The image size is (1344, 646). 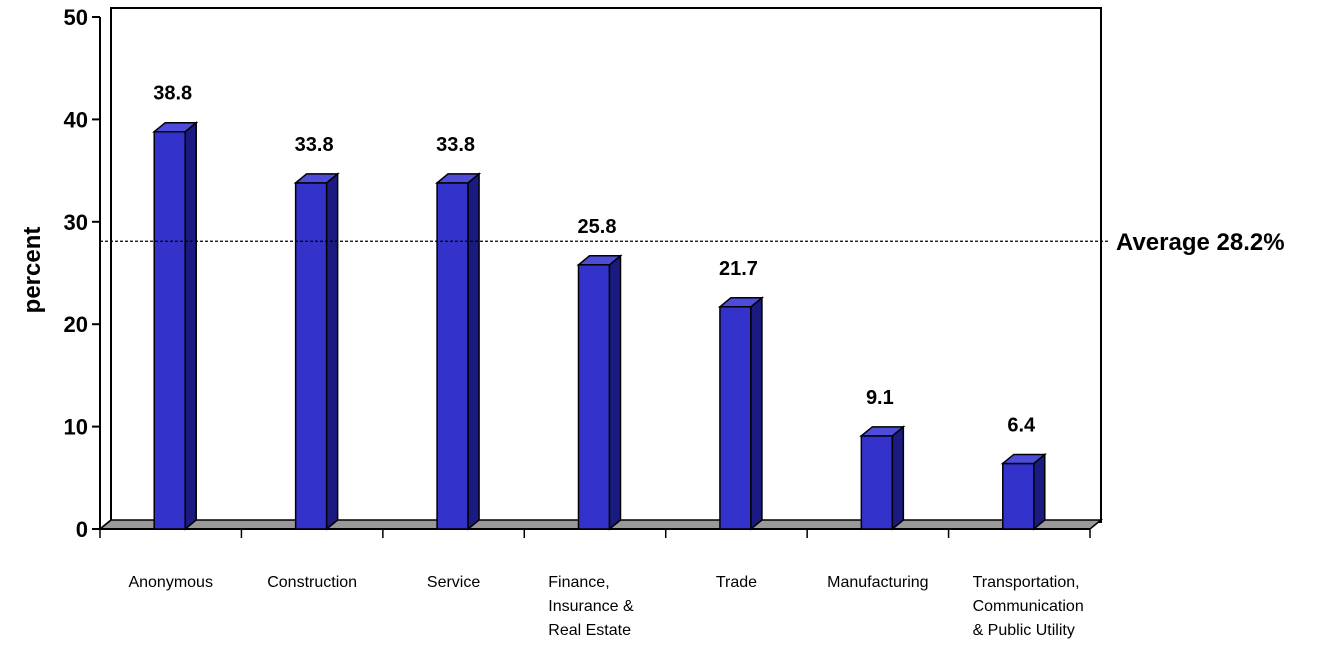 What do you see at coordinates (595, 533) in the screenshot?
I see `x-ticks` at bounding box center [595, 533].